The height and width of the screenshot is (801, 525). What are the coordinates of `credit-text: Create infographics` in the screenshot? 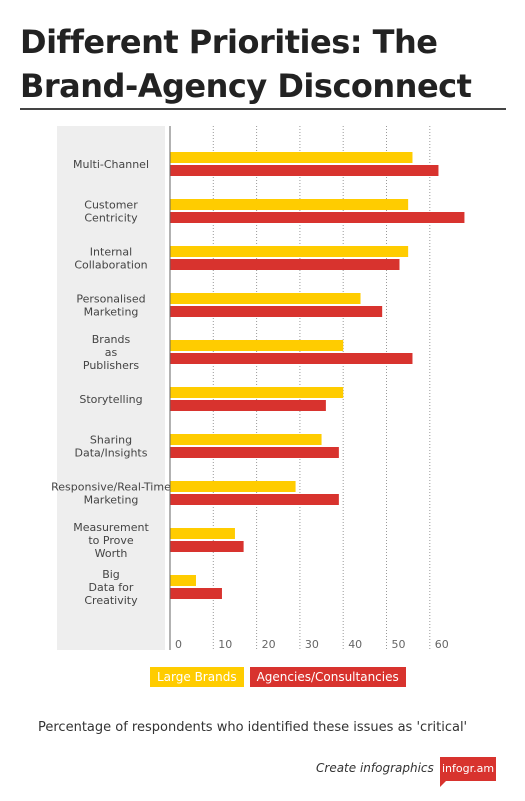 It's located at (375, 768).